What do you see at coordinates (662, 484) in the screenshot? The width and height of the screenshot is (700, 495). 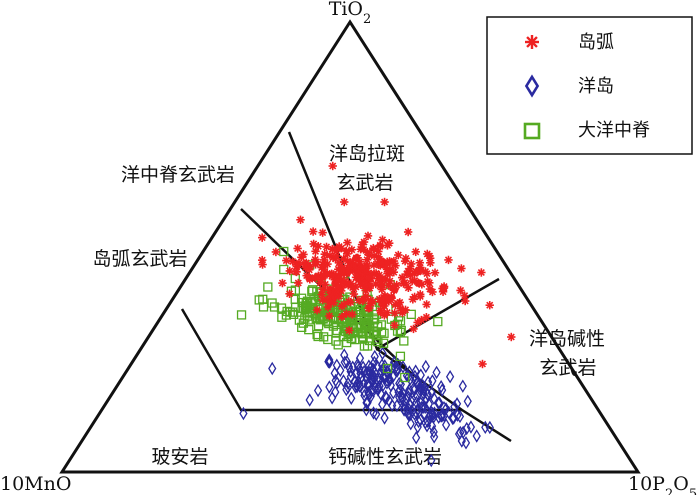 I see `apex-label-right: 10P2O5` at bounding box center [662, 484].